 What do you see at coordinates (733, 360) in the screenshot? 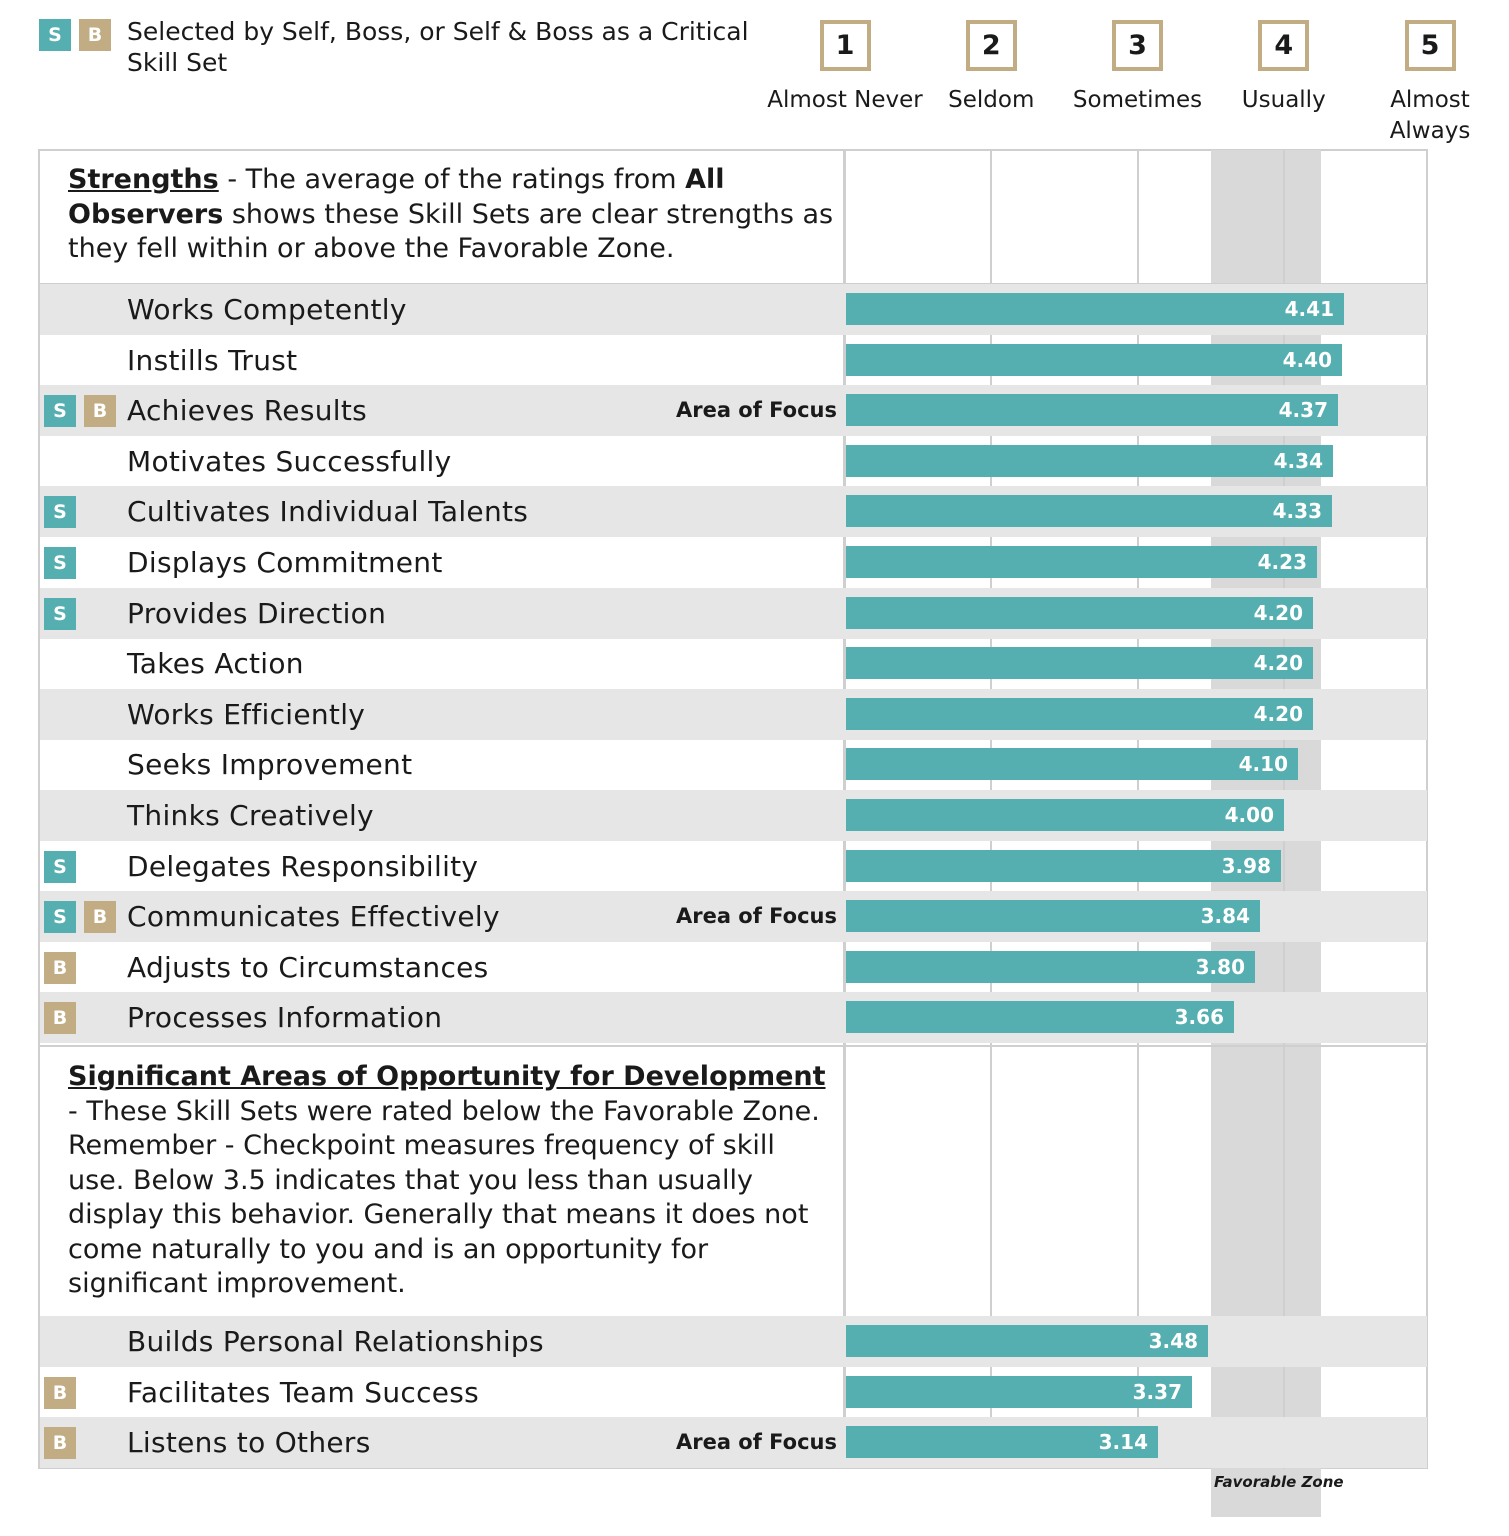
I see `skill-row: Instills Trust` at bounding box center [733, 360].